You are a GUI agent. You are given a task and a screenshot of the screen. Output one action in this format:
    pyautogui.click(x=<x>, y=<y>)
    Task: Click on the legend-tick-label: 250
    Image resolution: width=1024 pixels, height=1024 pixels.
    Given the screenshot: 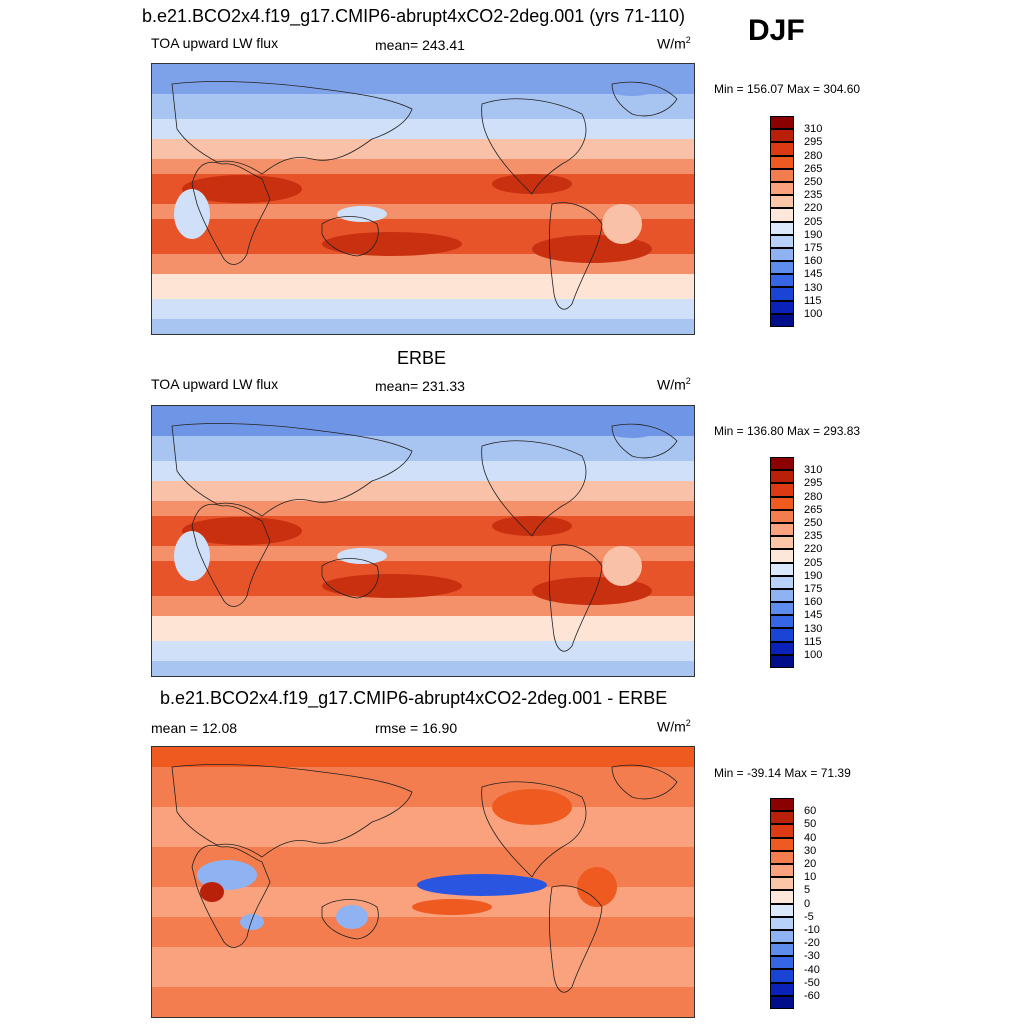 What is the action you would take?
    pyautogui.click(x=813, y=523)
    